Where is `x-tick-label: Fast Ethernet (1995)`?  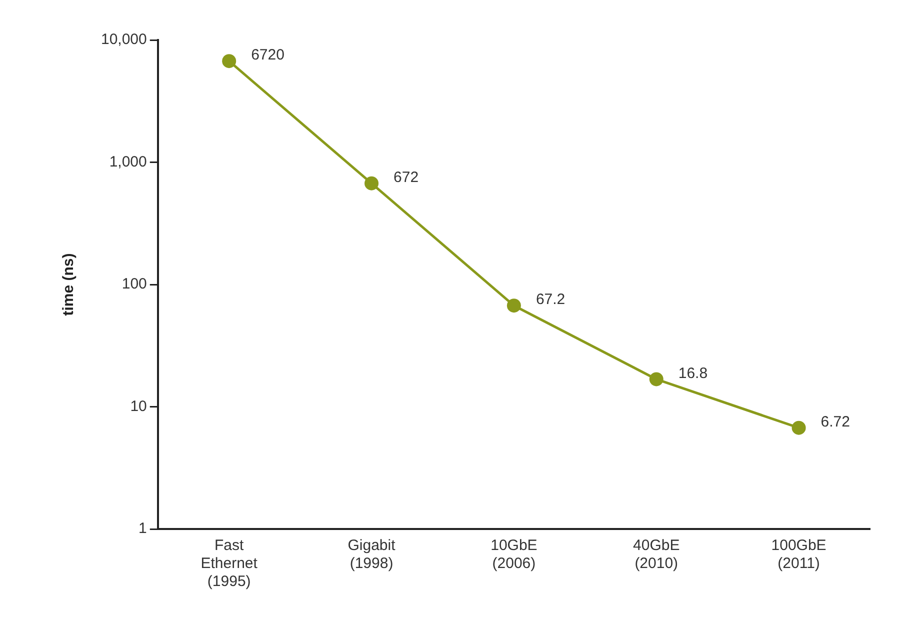 x-tick-label: Fast Ethernet (1995) is located at coordinates (229, 563).